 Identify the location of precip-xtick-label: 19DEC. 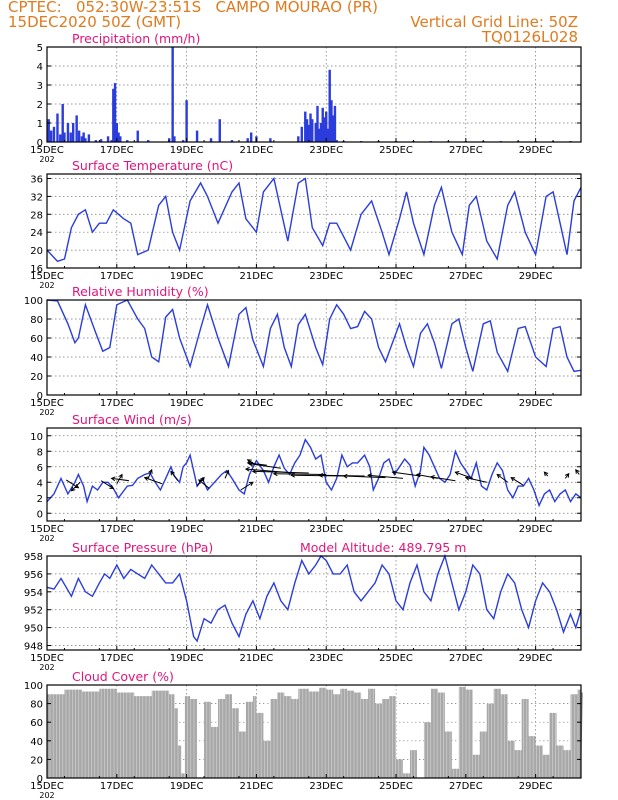
(187, 150).